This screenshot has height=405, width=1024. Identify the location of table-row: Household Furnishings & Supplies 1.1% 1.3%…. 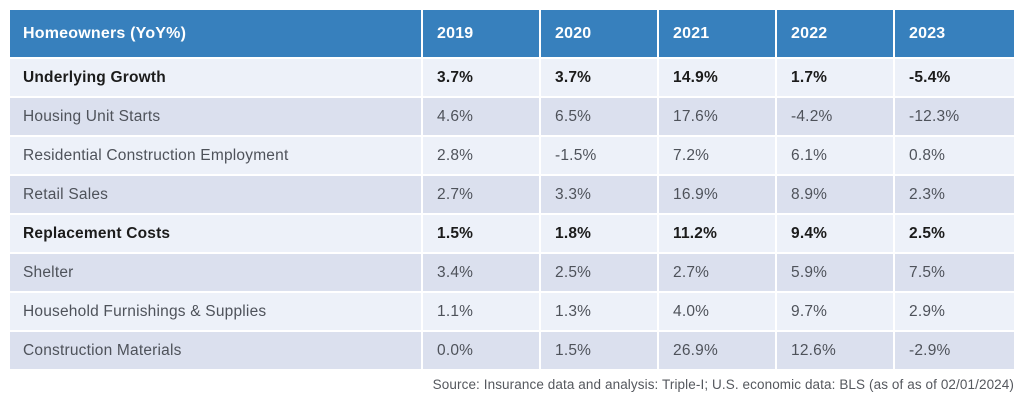
(512, 311).